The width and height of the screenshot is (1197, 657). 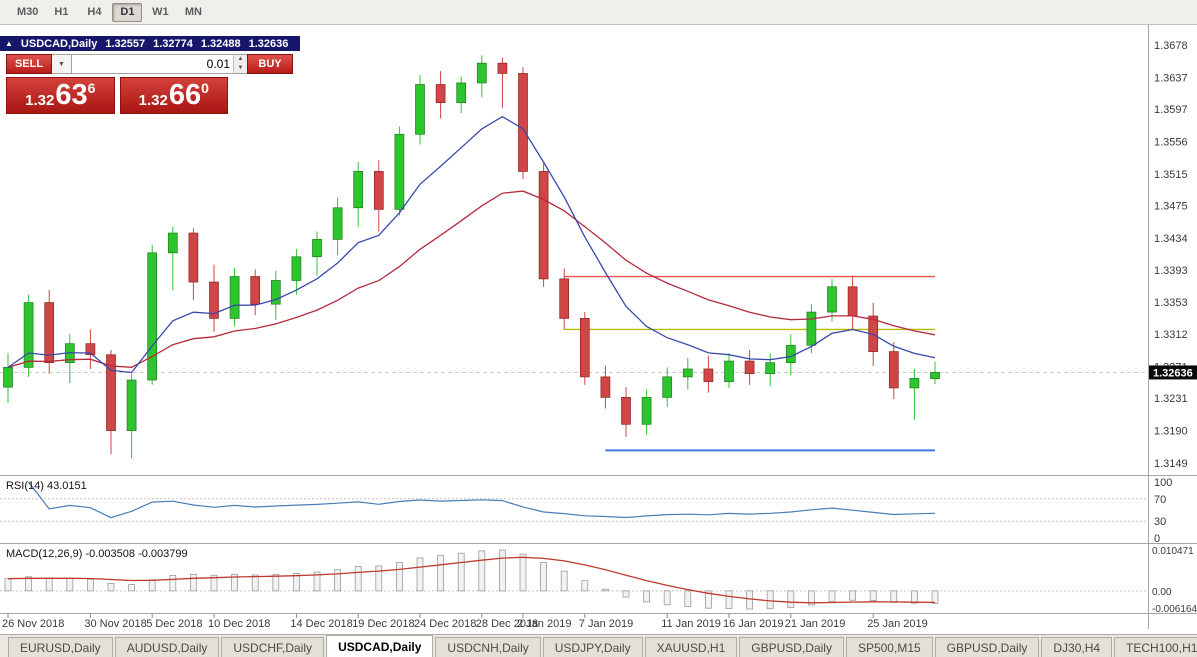 What do you see at coordinates (205, 88) in the screenshot?
I see `buy-price-sup: 0` at bounding box center [205, 88].